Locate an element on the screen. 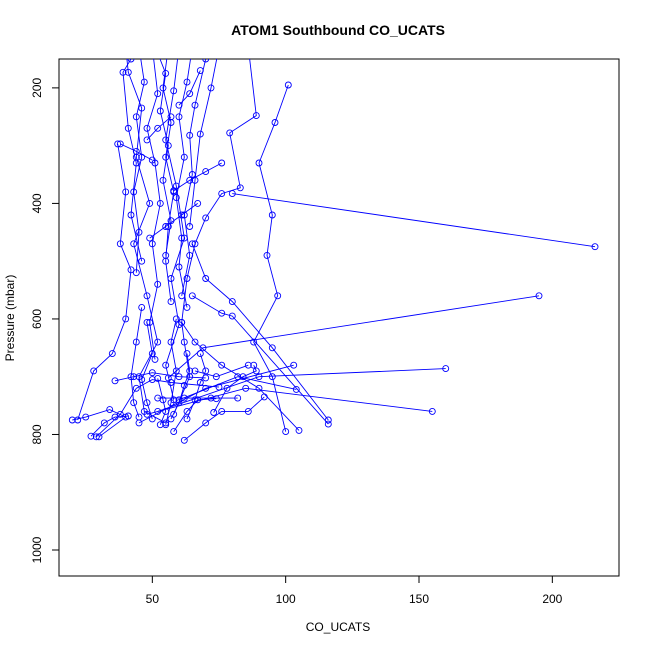 The height and width of the screenshot is (650, 650). x-tick-label: 100 is located at coordinates (286, 599).